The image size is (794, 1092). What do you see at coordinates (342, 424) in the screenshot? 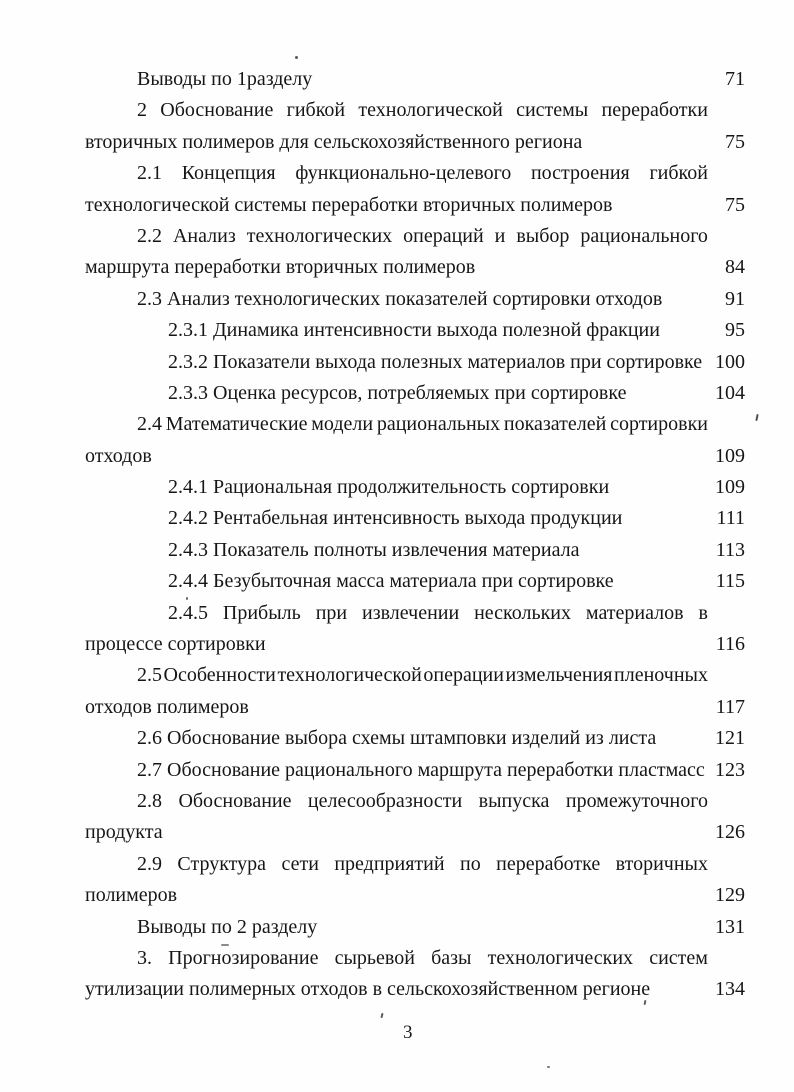
I see `toc-entry-text: модели` at bounding box center [342, 424].